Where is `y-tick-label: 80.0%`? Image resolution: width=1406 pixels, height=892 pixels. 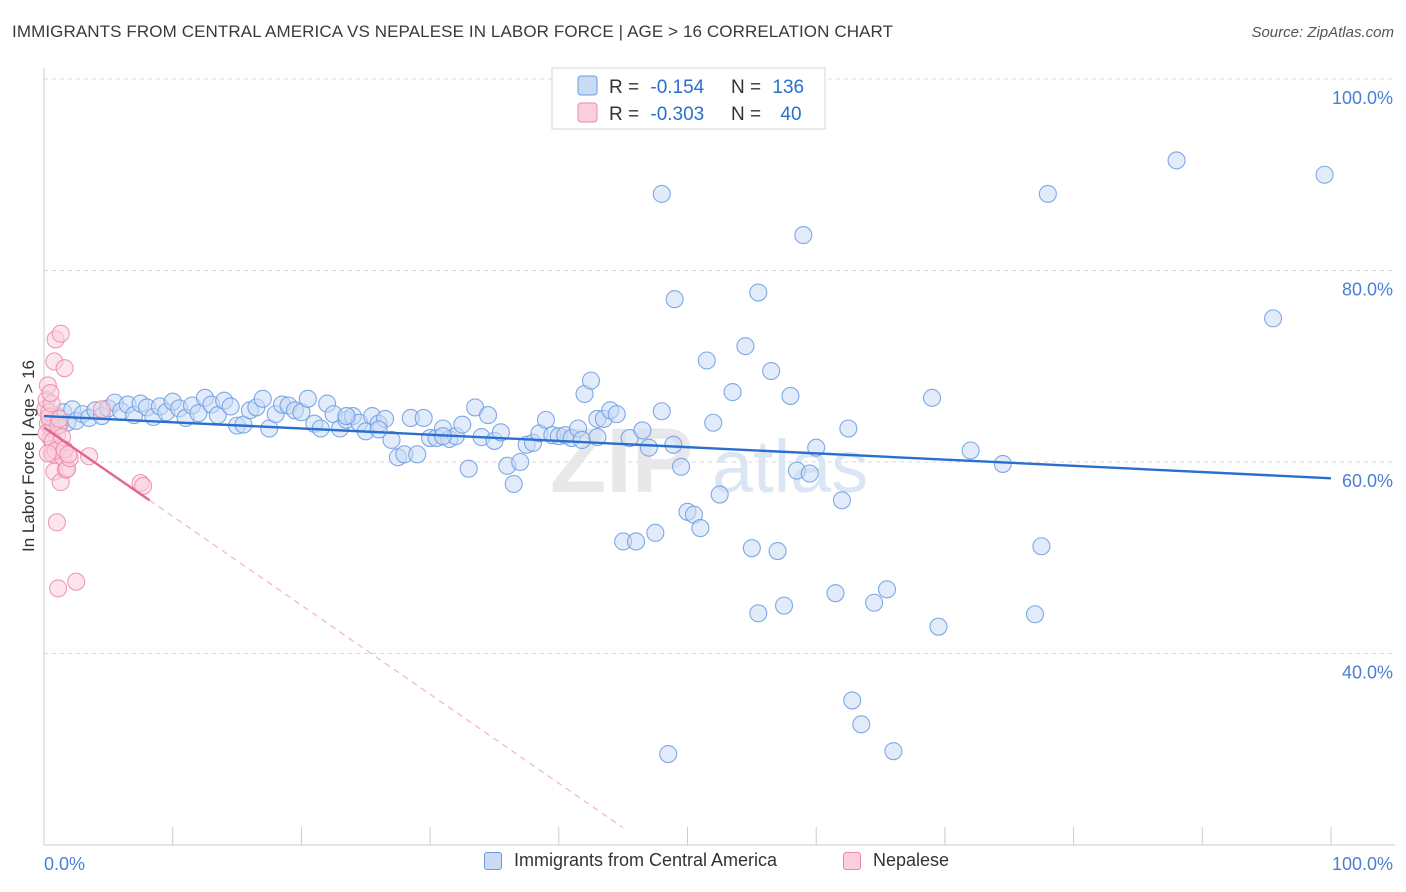
y-tick-label: 80.0% is located at coordinates (1367, 290).